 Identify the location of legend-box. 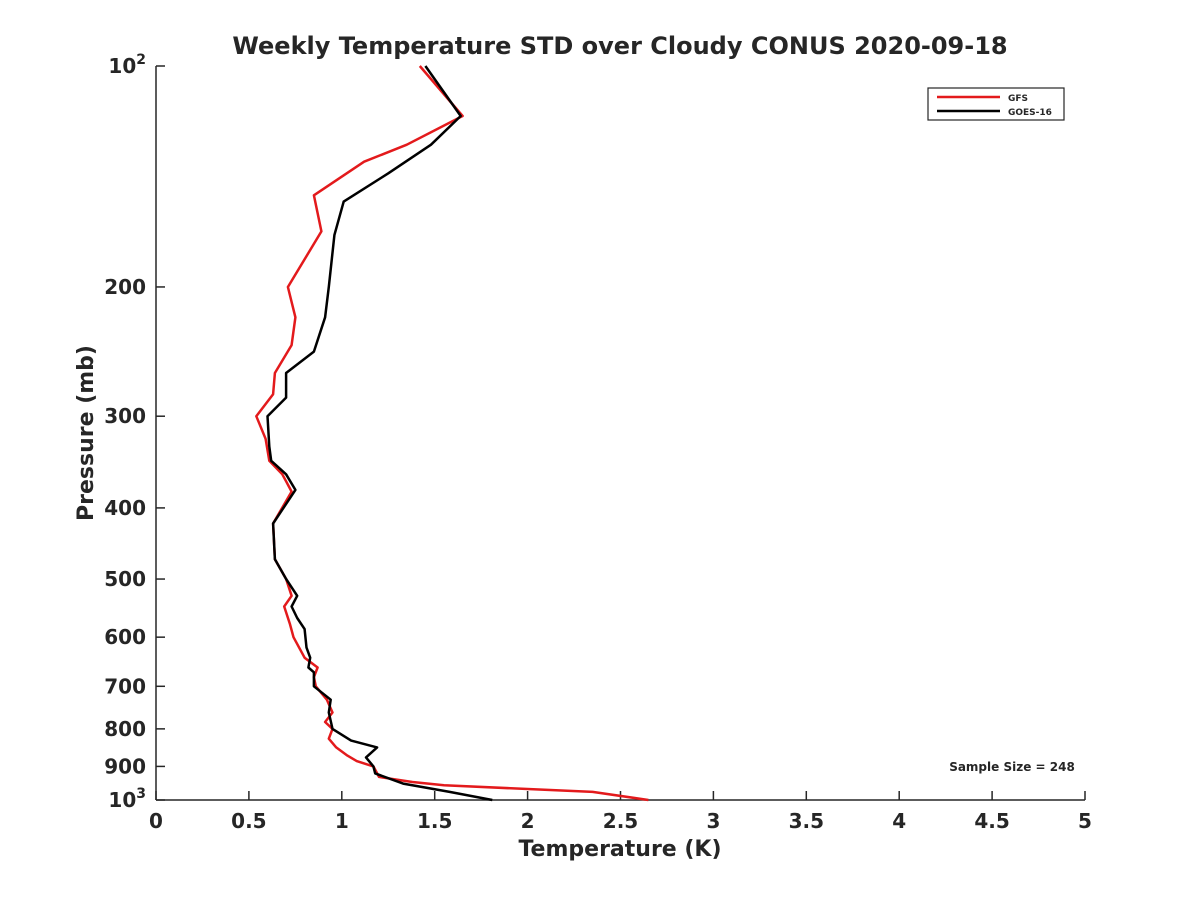
(996, 104).